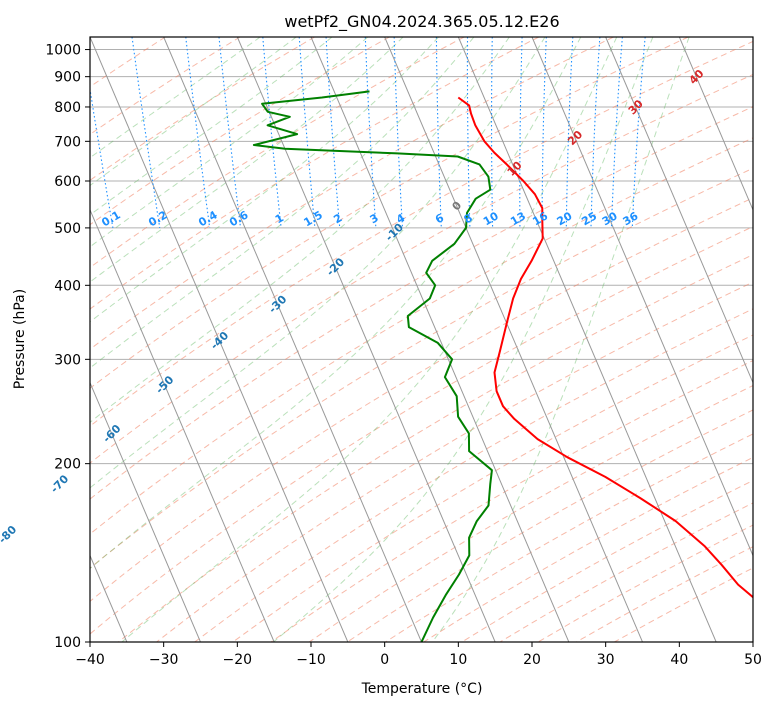 The height and width of the screenshot is (708, 775). Describe the element at coordinates (67, 360) in the screenshot. I see `y-tick-label: 300` at that location.